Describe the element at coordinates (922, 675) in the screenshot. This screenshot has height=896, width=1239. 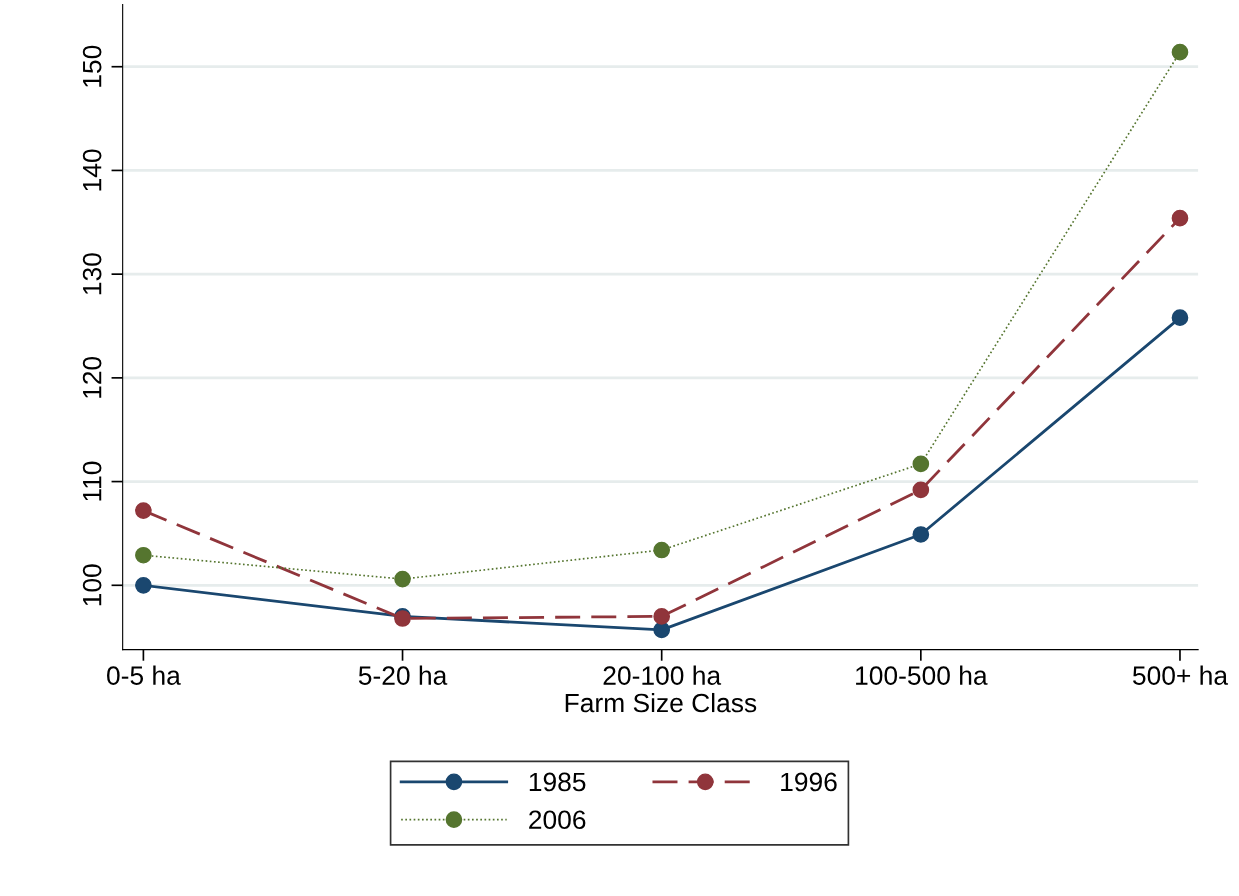
I see `x-tick-label: 100-500 ha` at that location.